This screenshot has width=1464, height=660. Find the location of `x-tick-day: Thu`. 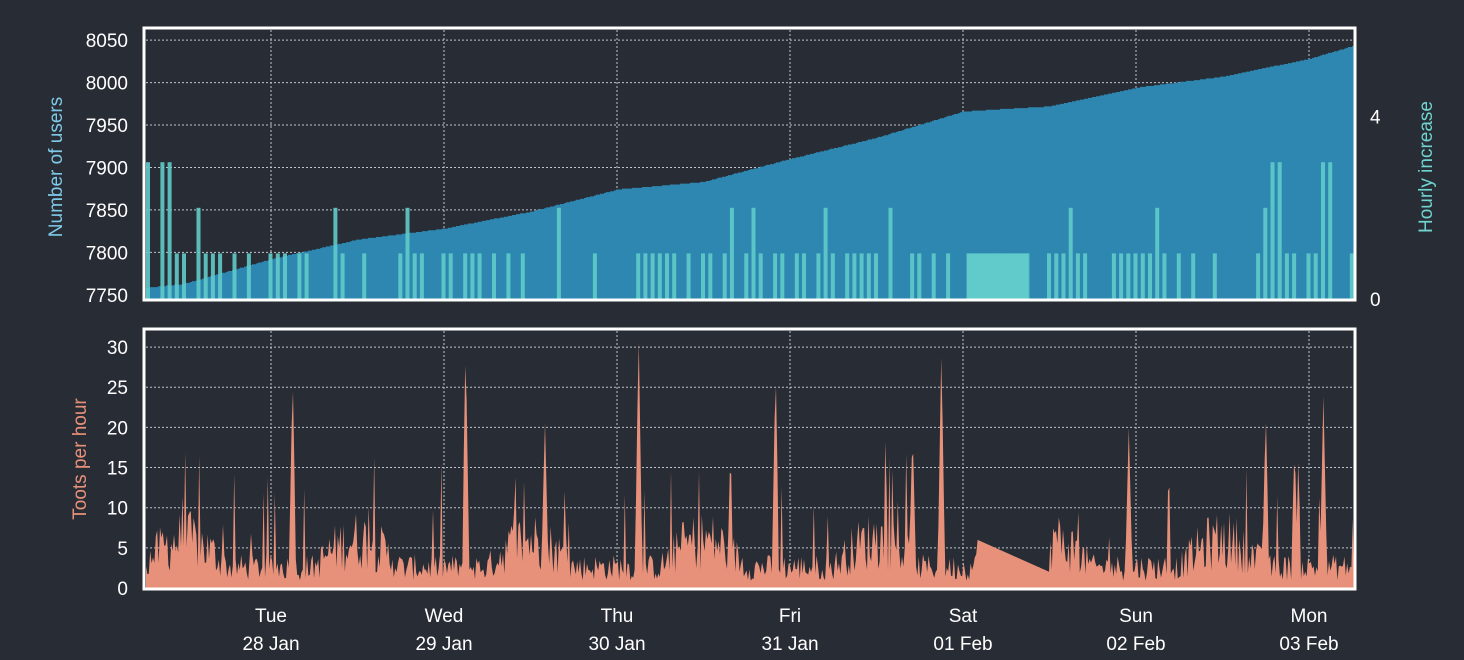

x-tick-day: Thu is located at coordinates (617, 616).